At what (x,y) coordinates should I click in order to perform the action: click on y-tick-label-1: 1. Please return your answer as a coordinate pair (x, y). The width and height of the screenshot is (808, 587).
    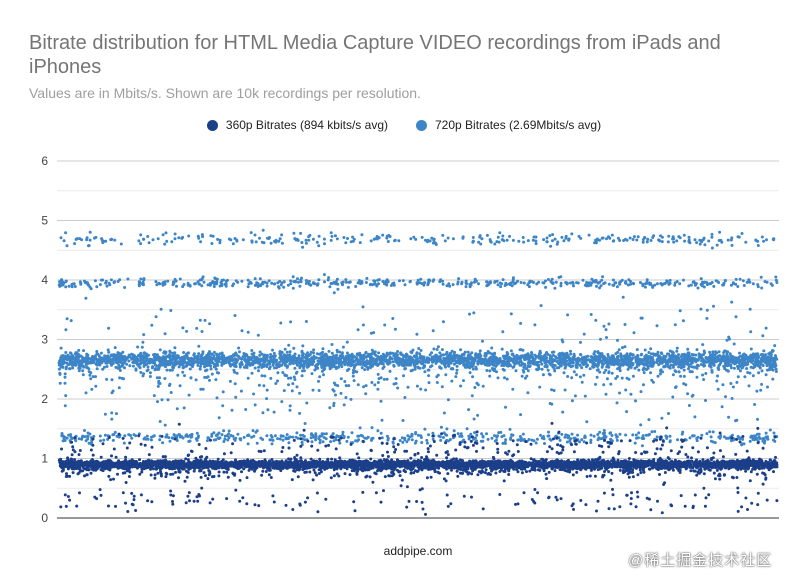
    Looking at the image, I should click on (44, 459).